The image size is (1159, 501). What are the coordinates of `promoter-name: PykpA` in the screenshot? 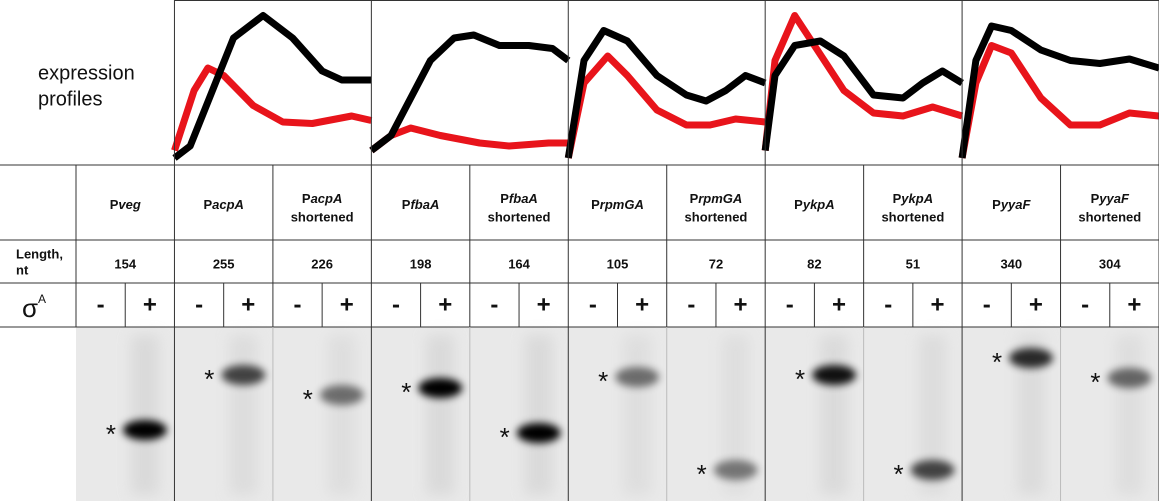 It's located at (814, 204).